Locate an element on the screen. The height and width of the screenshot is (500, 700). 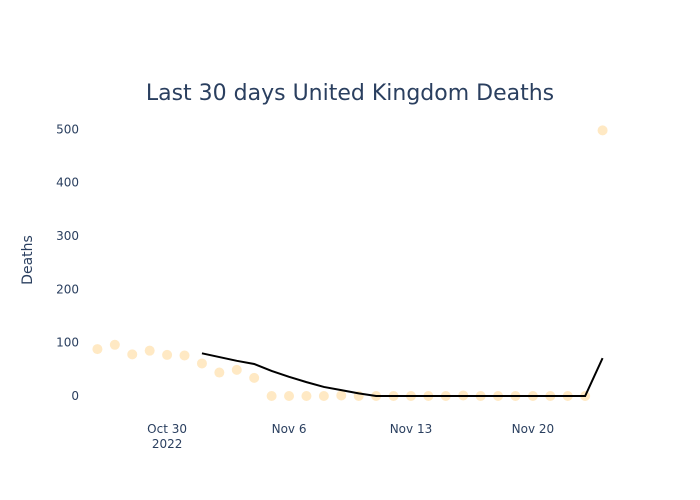
chart-title: Last 30 days United Kingdom Deaths is located at coordinates (350, 93).